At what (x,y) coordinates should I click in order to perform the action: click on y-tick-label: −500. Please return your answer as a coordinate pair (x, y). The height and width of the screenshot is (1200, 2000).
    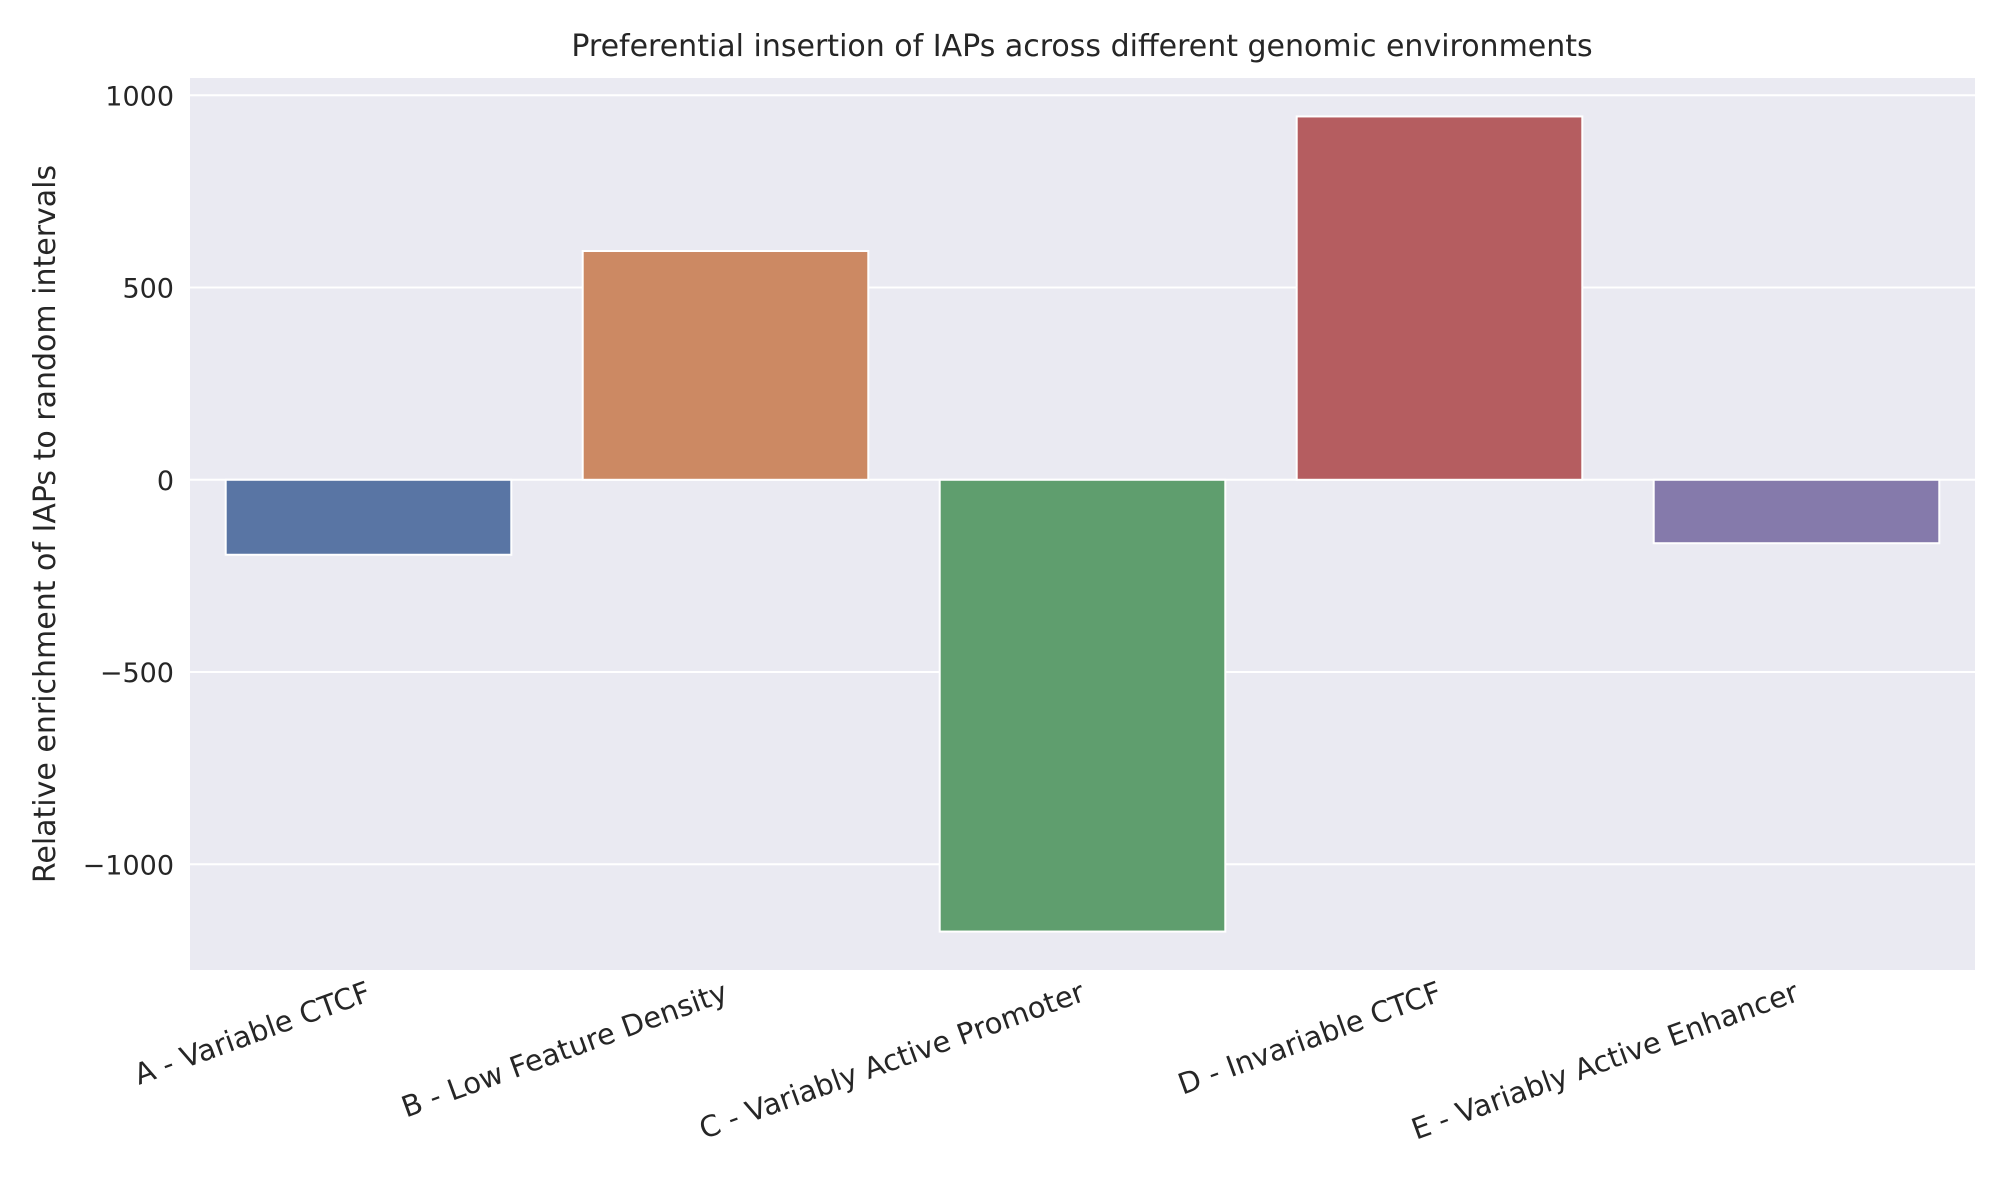
    Looking at the image, I should click on (137, 673).